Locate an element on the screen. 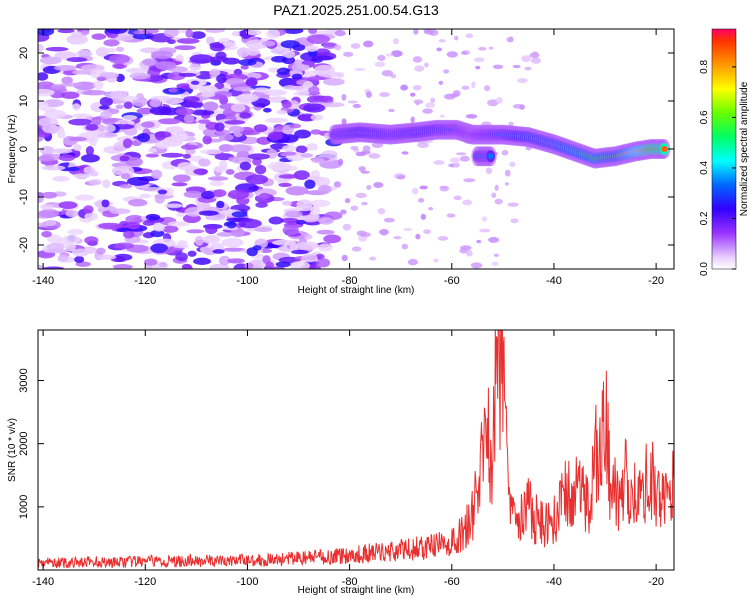  snr-y-tick-label: 2000 is located at coordinates (24, 443).